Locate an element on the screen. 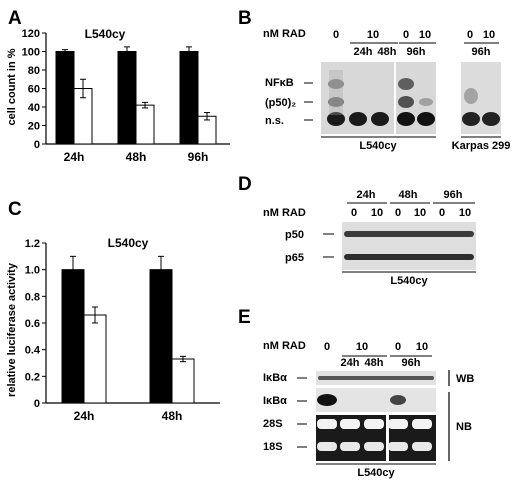  panel-b-band-p50: (p50)₂ is located at coordinates (280, 103).